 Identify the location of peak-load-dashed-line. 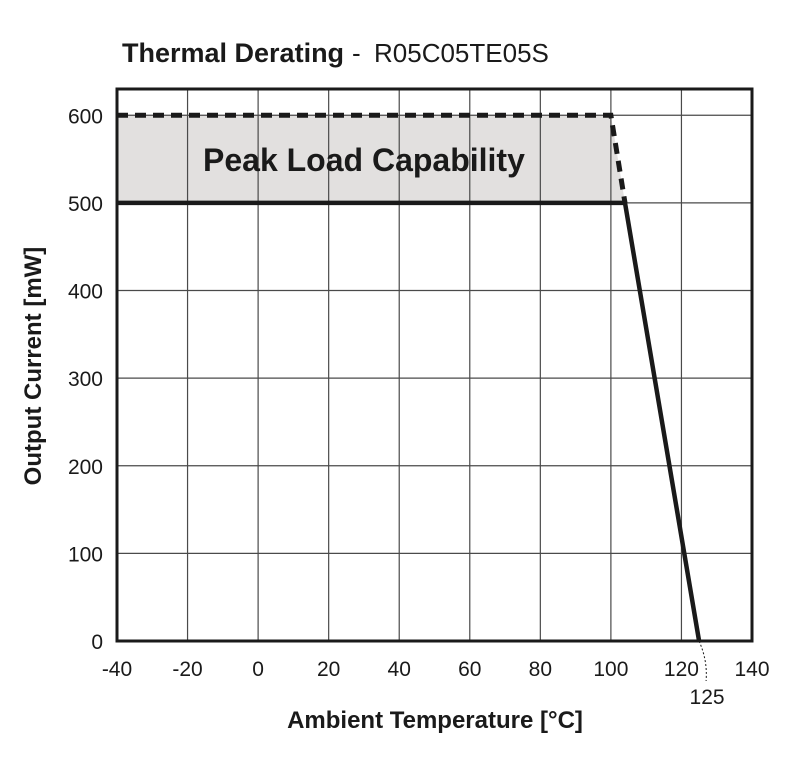
(372, 158).